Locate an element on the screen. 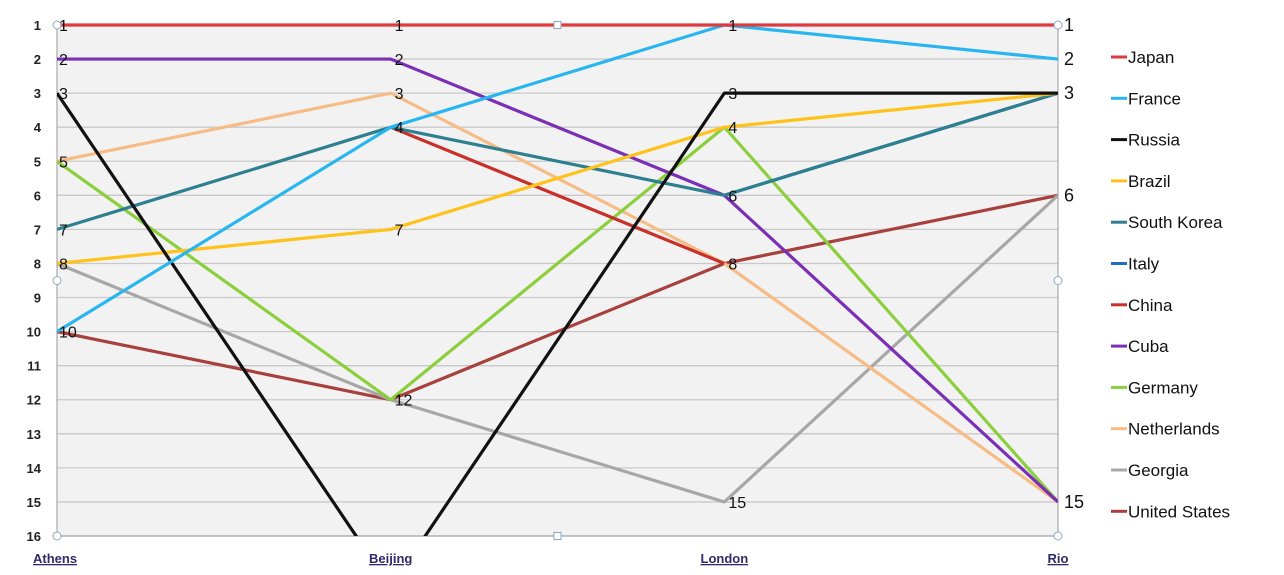 This screenshot has width=1284, height=575. x-tick-label: Beijing is located at coordinates (390, 558).